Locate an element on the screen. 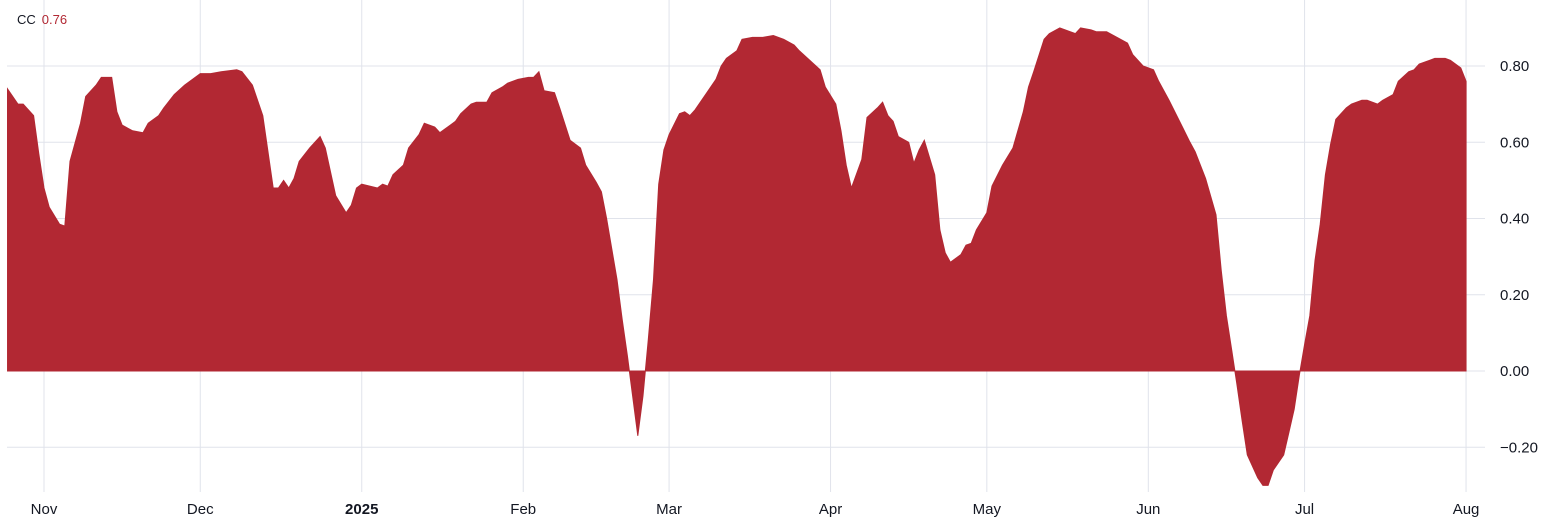  y-tick-label: 0.80 is located at coordinates (1514, 66).